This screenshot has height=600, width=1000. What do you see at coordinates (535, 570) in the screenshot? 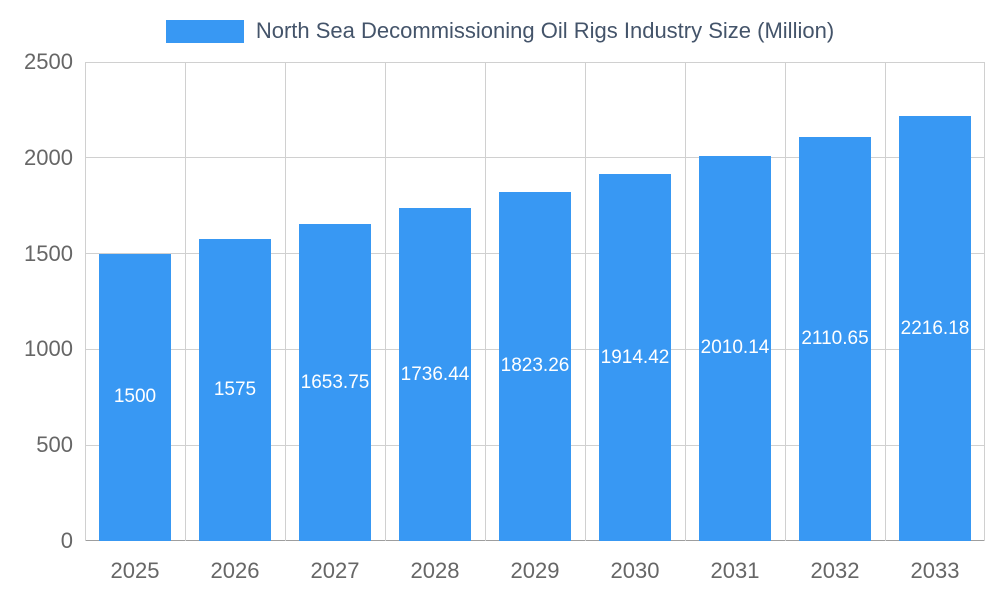
I see `x-tick-label: 2029` at bounding box center [535, 570].